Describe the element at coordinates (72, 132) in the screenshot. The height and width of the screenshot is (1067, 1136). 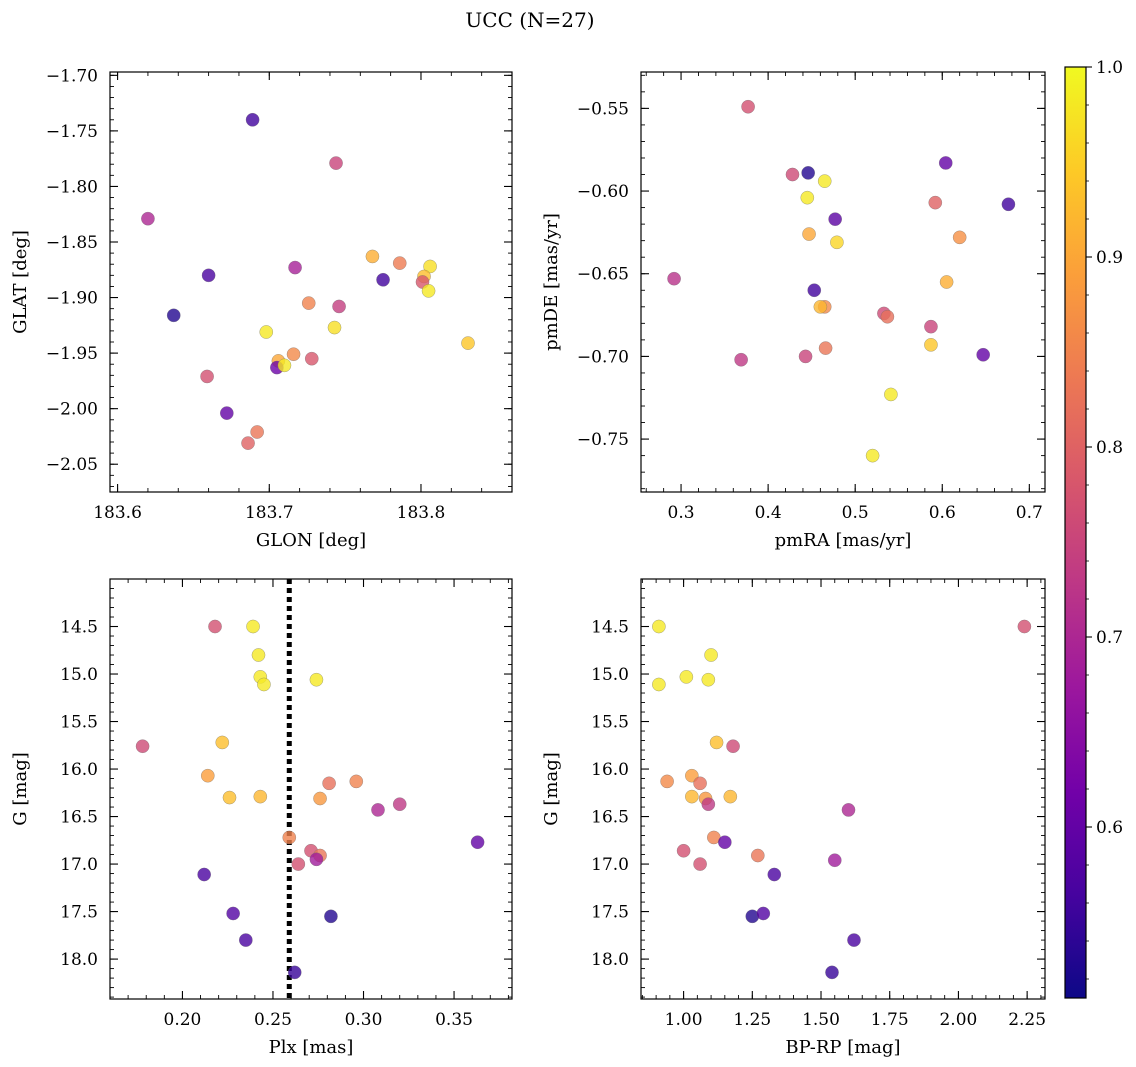
I see `y-tick-label: −1.75` at that location.